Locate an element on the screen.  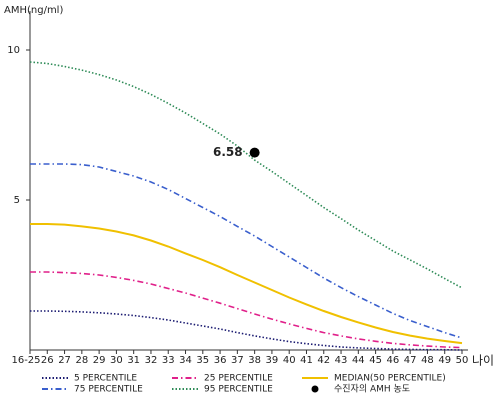
x-tick-label: 41 is located at coordinates (306, 360).